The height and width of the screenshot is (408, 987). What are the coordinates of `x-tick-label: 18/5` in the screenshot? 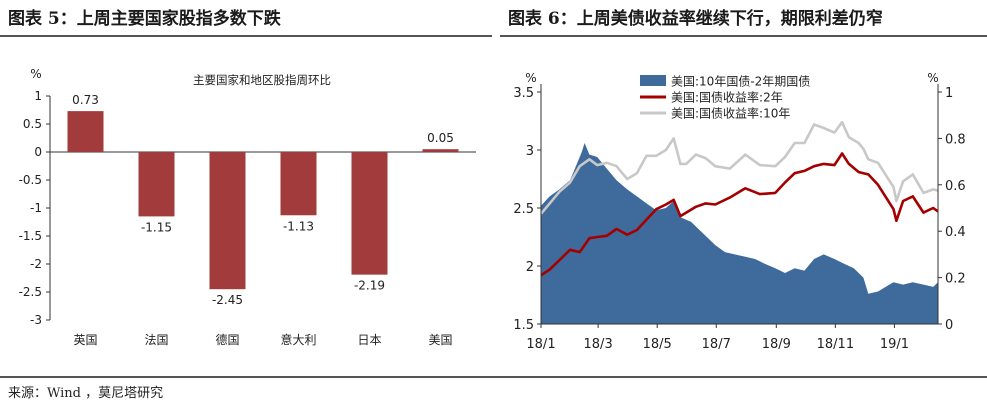 It's located at (657, 344).